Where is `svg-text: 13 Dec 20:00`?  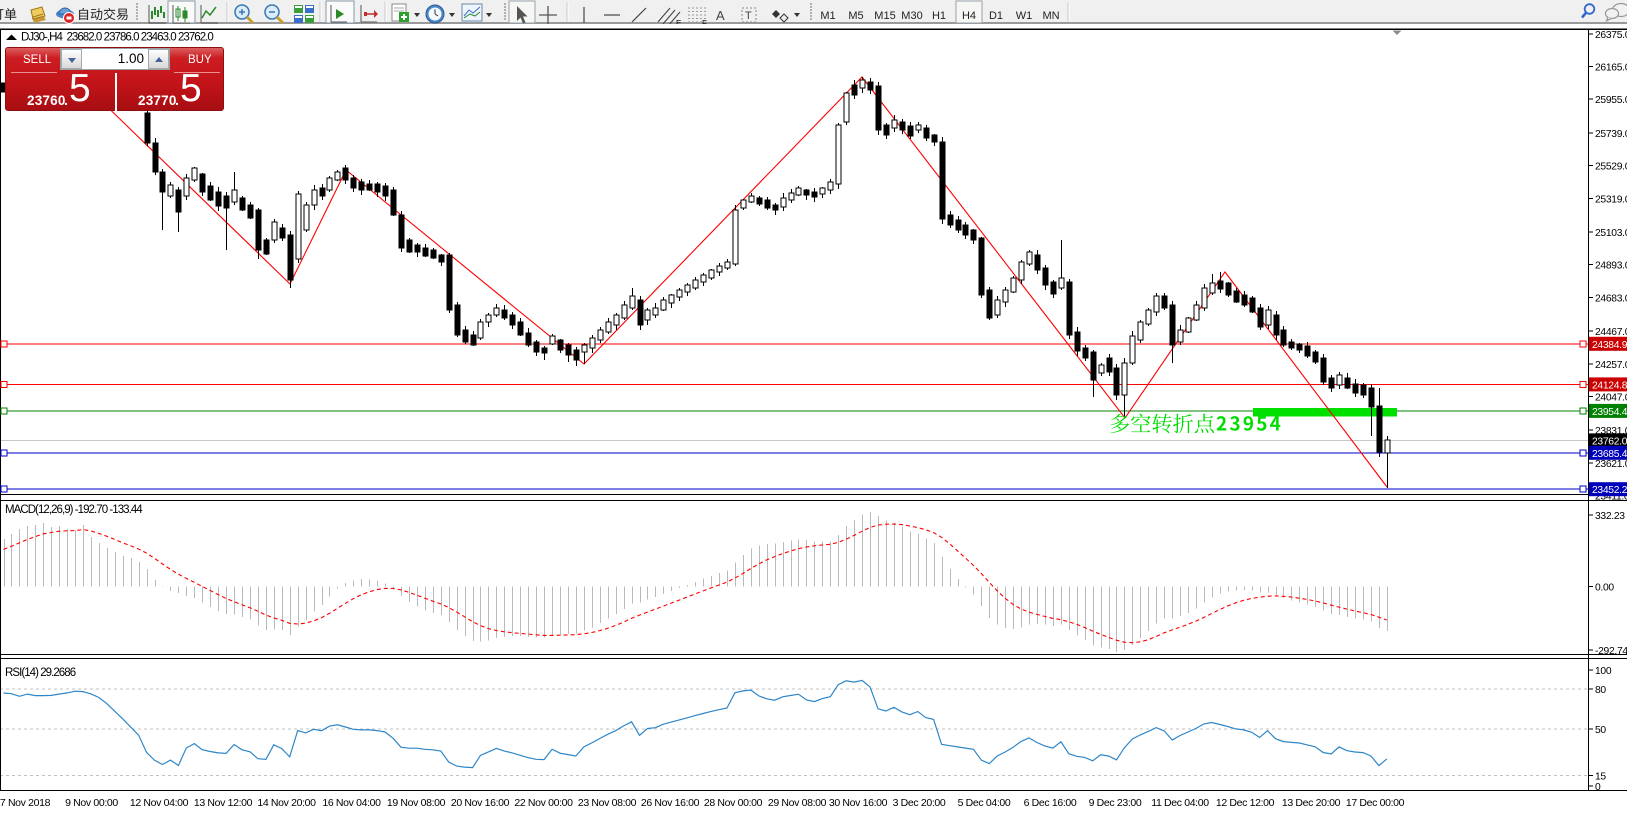
svg-text: 13 Dec 20:00 is located at coordinates (1311, 803).